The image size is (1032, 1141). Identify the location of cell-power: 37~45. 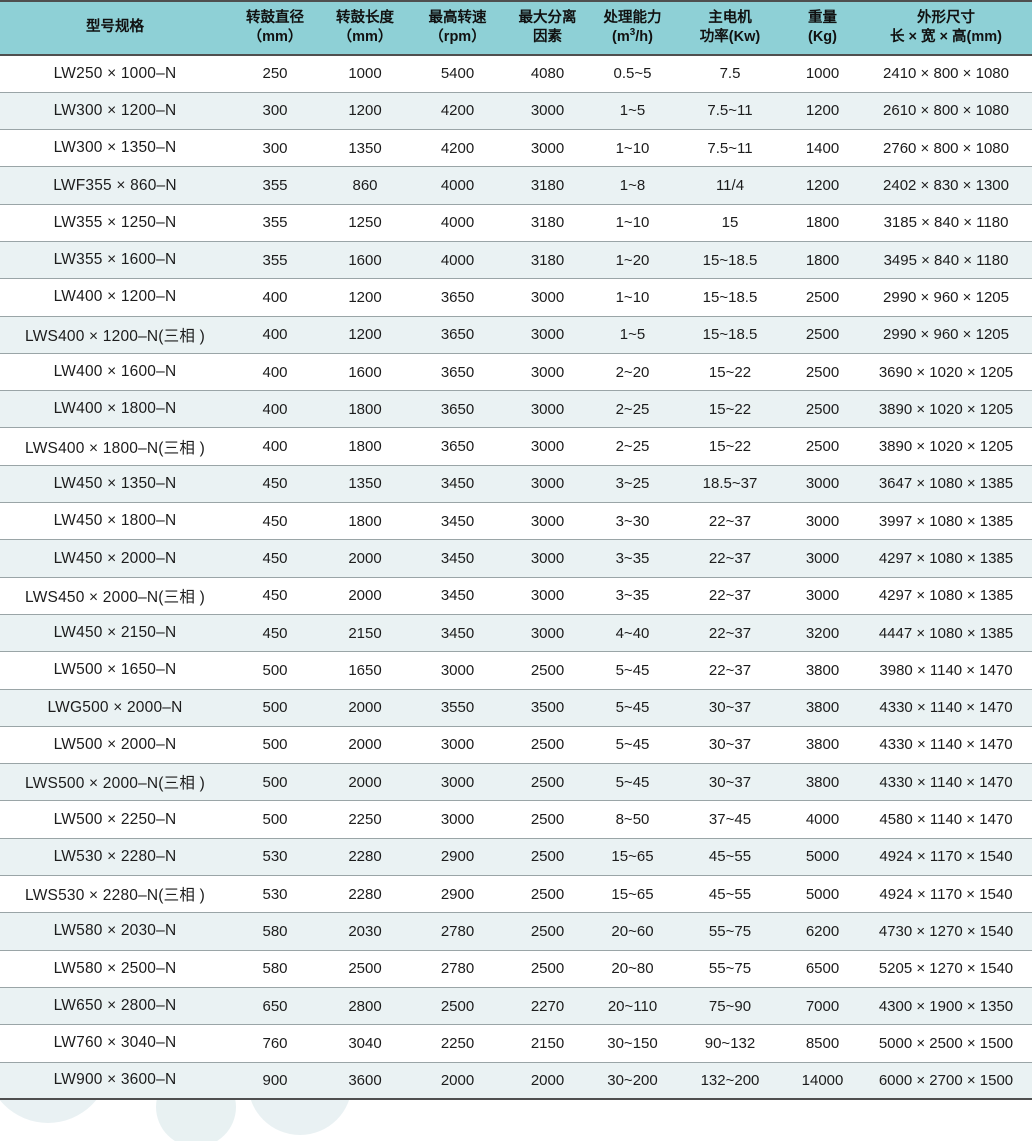
(730, 819).